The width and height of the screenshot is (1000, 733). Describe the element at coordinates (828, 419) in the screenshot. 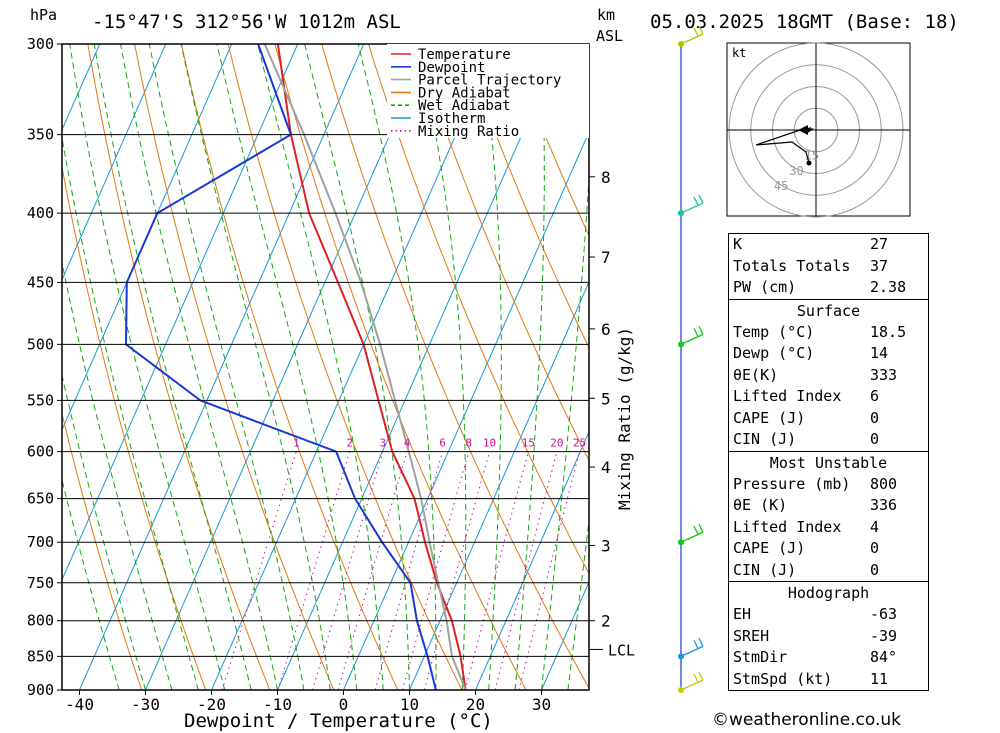

I see `index-row: CAPE (J) 0` at that location.